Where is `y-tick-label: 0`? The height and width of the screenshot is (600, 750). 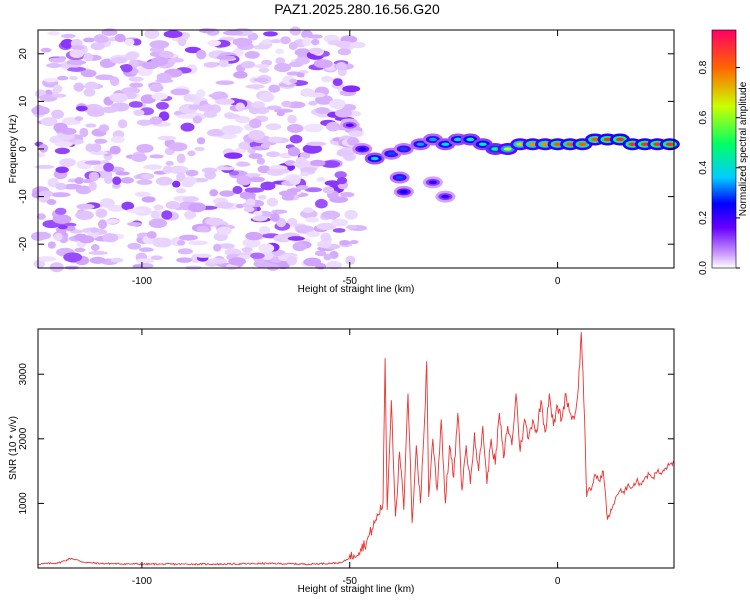 y-tick-label: 0 is located at coordinates (23, 149).